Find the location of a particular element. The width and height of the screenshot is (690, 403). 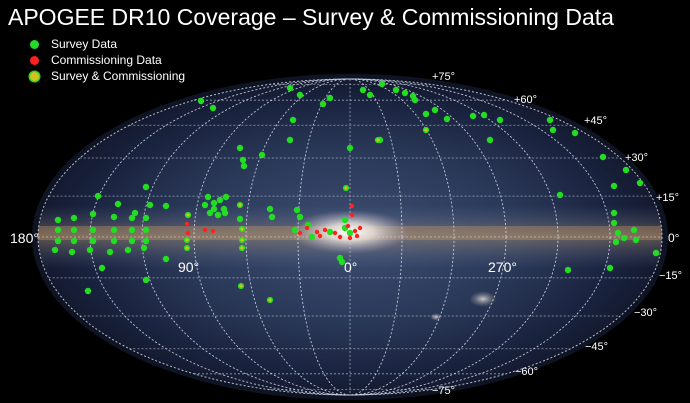

legend-label-survey: Survey Data is located at coordinates (84, 44).